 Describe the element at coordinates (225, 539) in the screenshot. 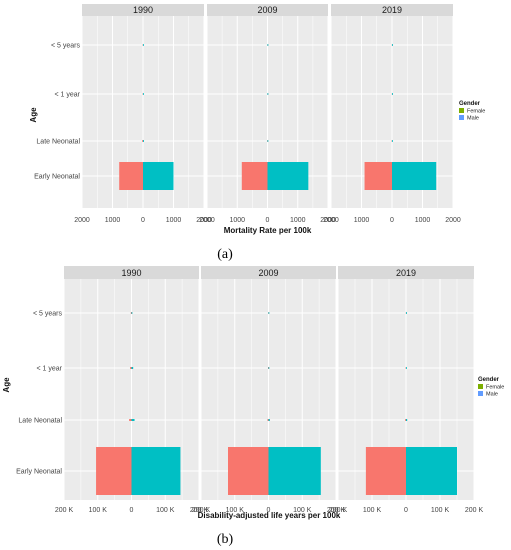

I see `figure-caption: (b)` at that location.